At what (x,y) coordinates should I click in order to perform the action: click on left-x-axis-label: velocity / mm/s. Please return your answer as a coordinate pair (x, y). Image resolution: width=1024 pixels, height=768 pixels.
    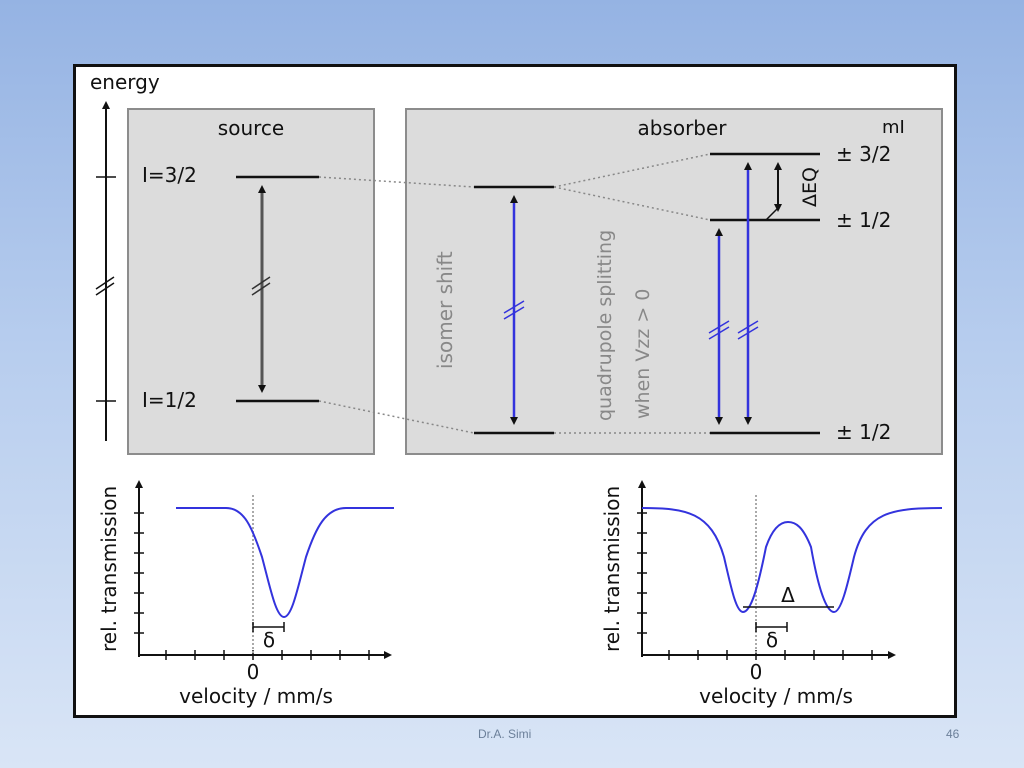
    Looking at the image, I should click on (256, 696).